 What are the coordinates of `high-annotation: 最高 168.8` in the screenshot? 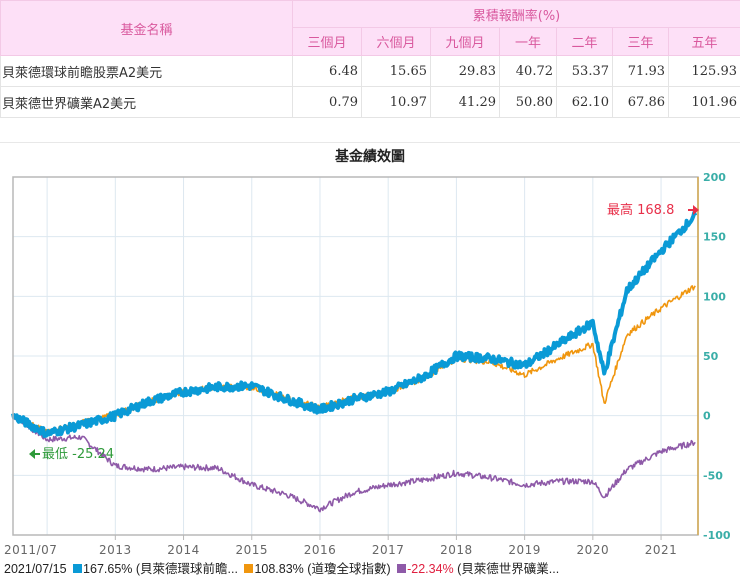 It's located at (653, 210).